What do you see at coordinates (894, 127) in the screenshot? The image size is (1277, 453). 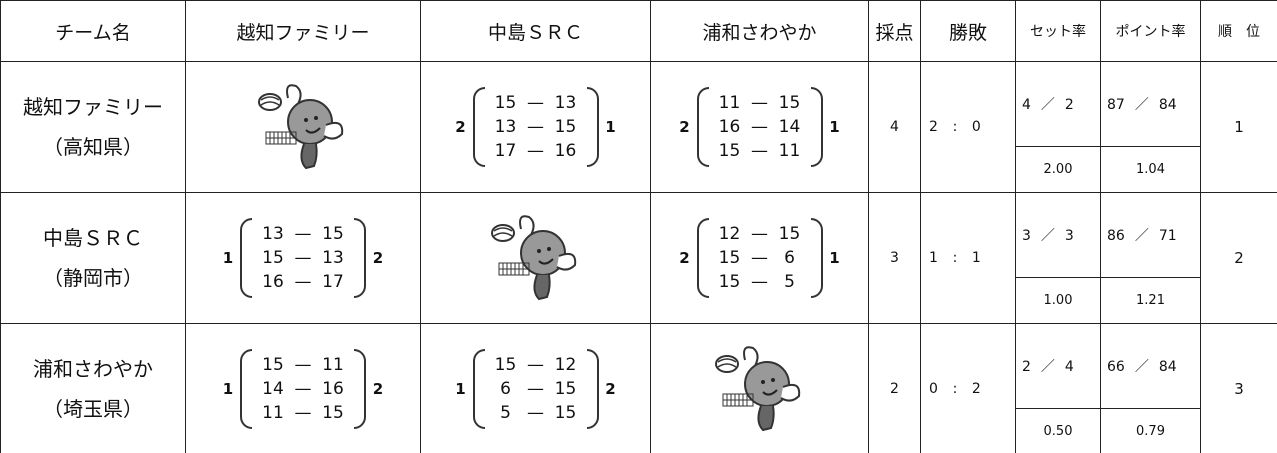 I see `points-cell: 4` at bounding box center [894, 127].